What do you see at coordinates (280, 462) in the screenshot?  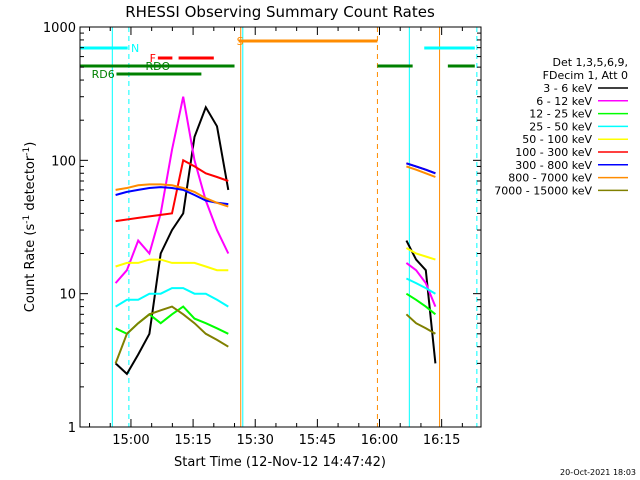 I see `x-axis-label: Start Time (12-Nov-12 14:47:42)` at bounding box center [280, 462].